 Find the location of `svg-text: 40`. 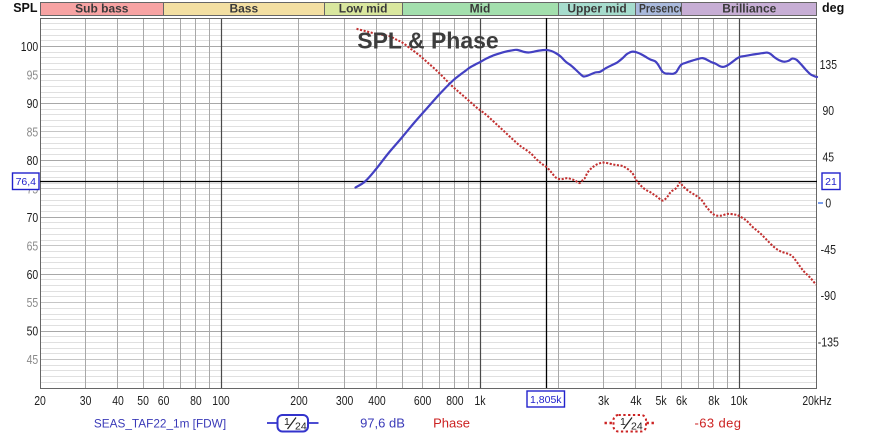

svg-text: 40 is located at coordinates (118, 400).